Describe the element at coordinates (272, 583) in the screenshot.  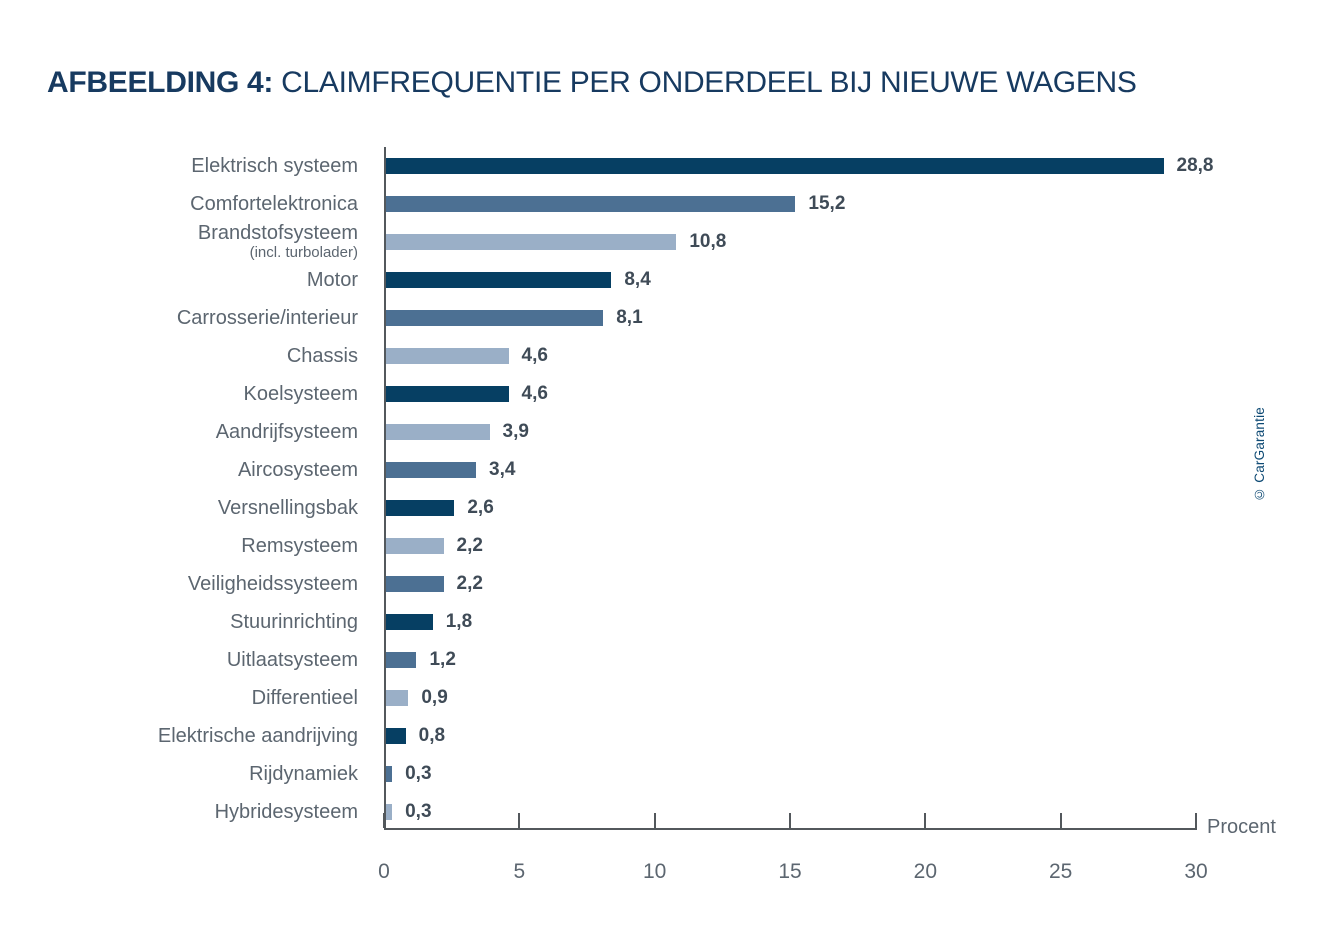
I see `category-label-main: Veiligheidssysteem` at that location.